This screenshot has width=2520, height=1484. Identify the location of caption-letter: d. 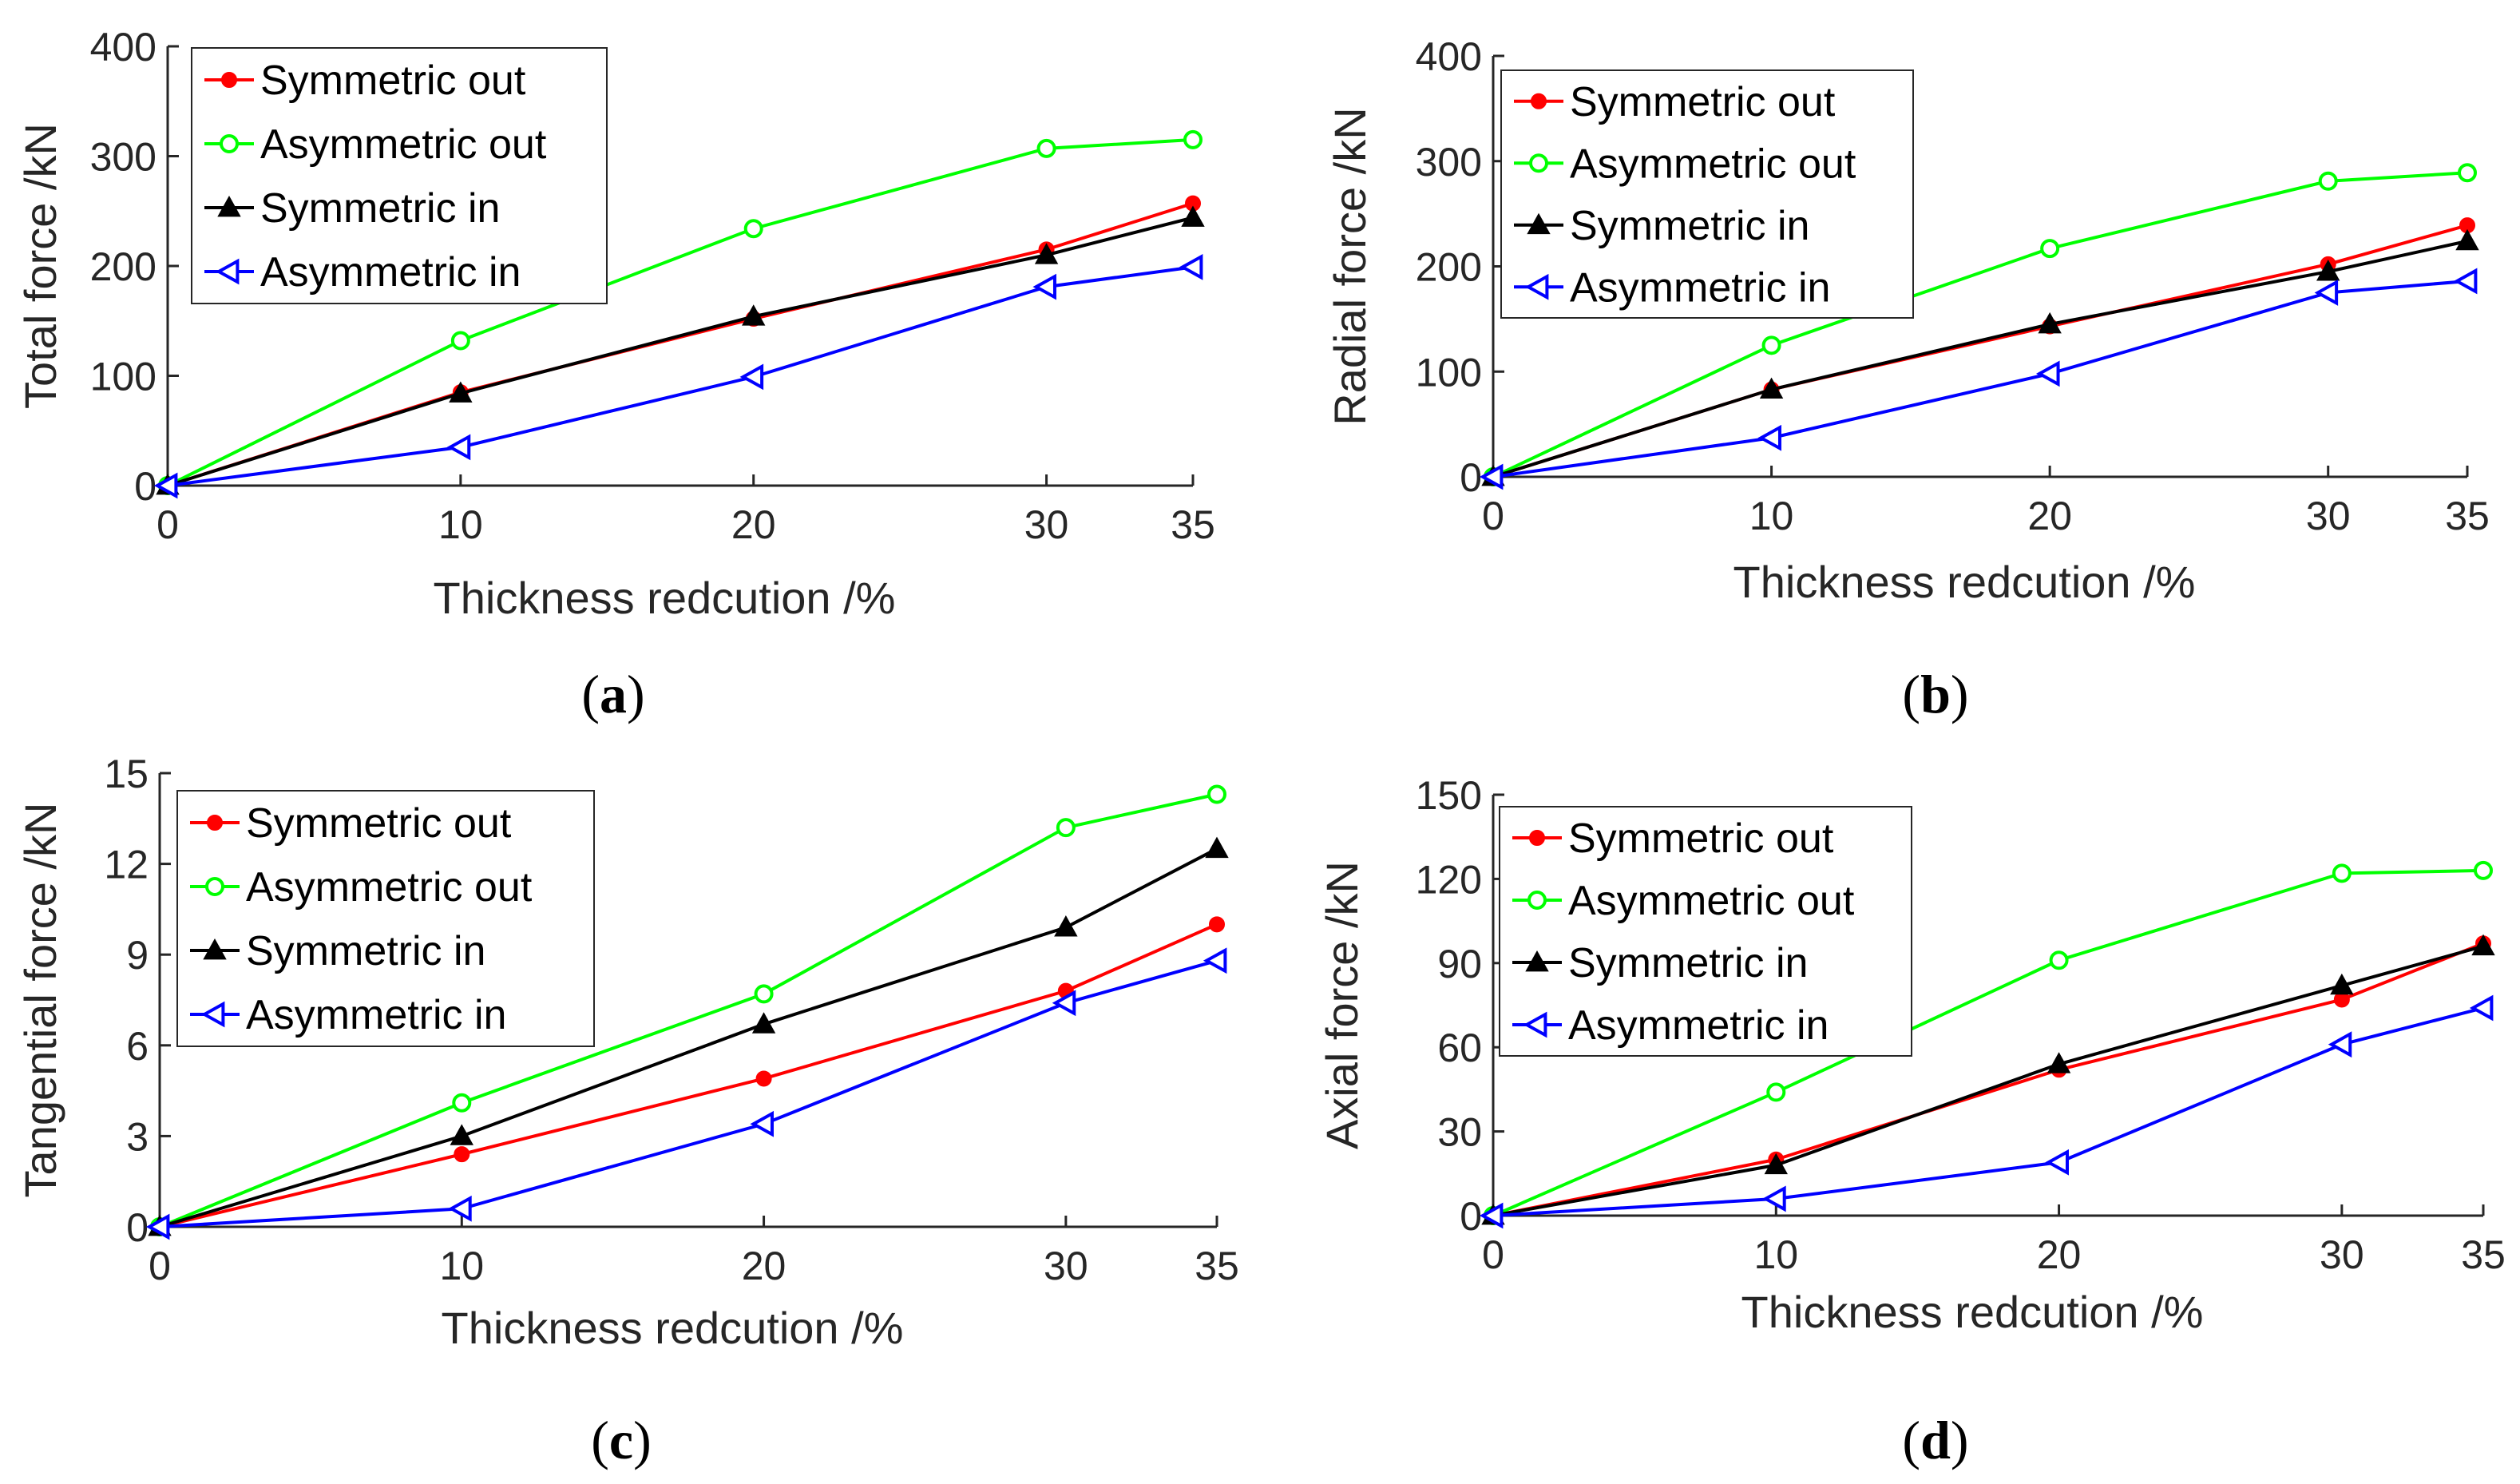
(1935, 1440).